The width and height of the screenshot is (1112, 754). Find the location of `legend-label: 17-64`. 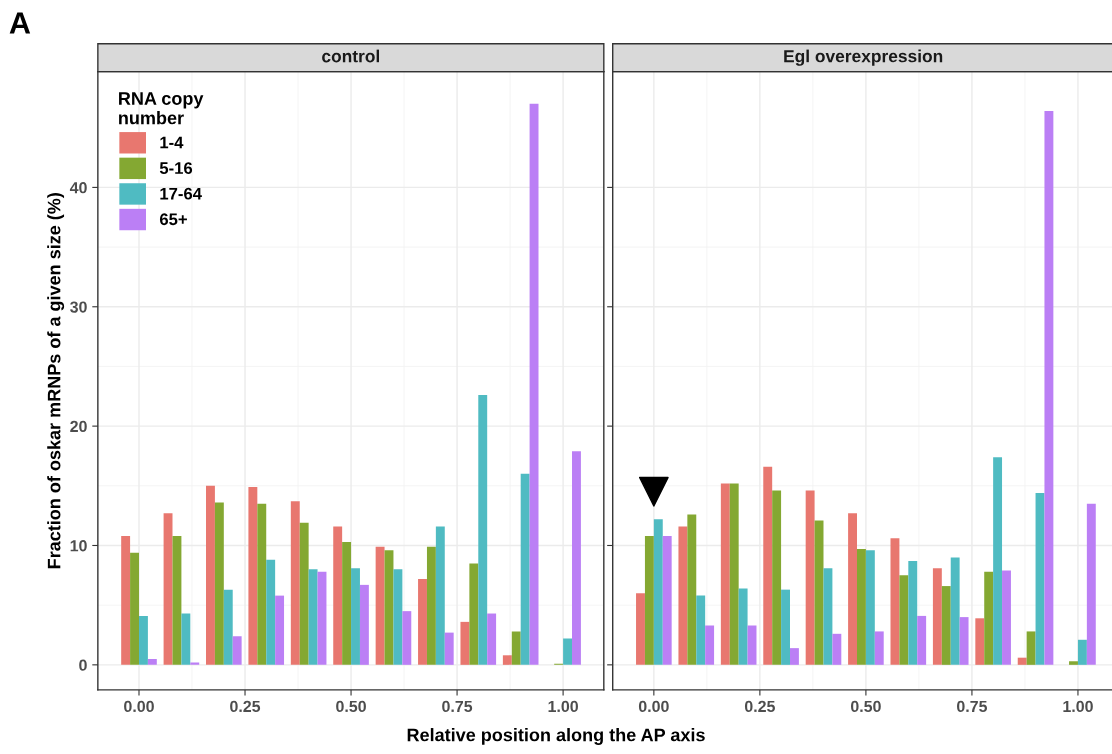

legend-label: 17-64 is located at coordinates (181, 193).